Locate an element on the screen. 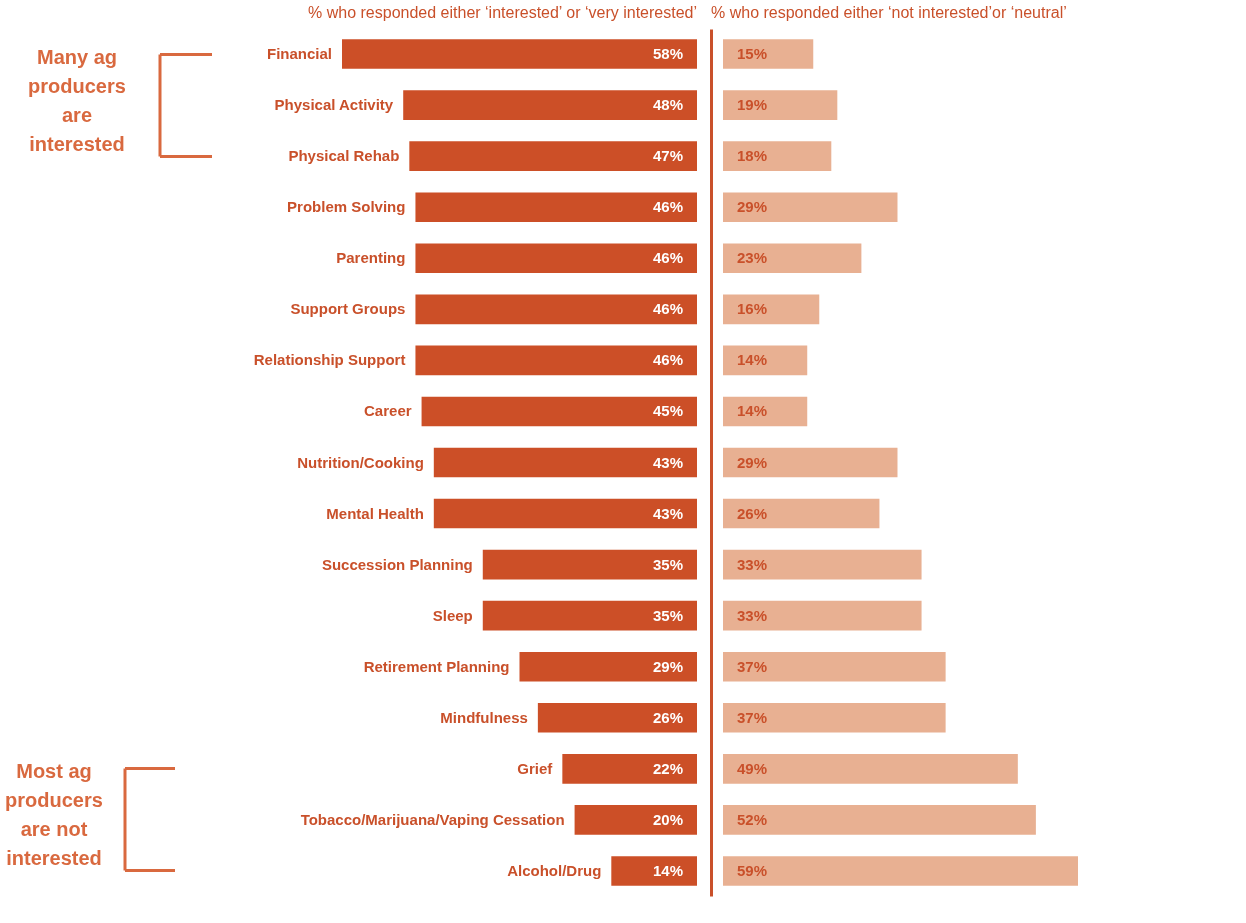  y-tick-label: Physical Rehab is located at coordinates (344, 156).